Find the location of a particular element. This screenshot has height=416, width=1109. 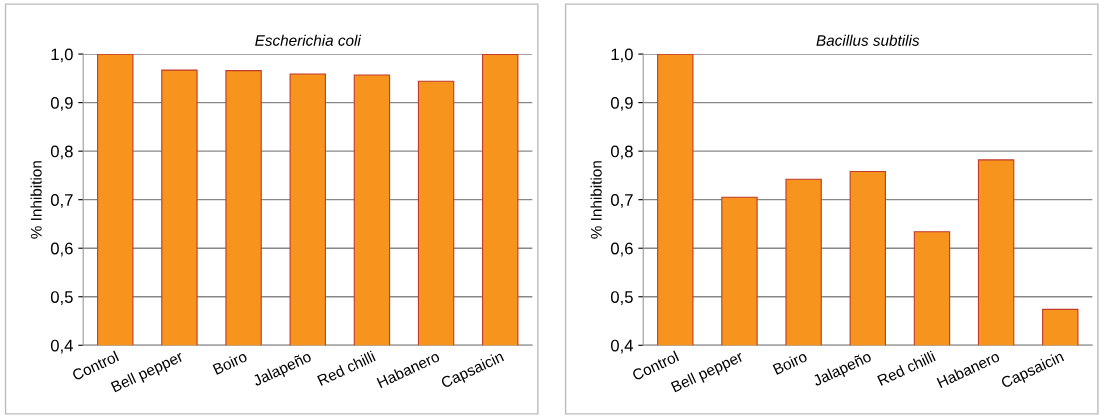

chart-title: Bacillus subtilis is located at coordinates (868, 40).